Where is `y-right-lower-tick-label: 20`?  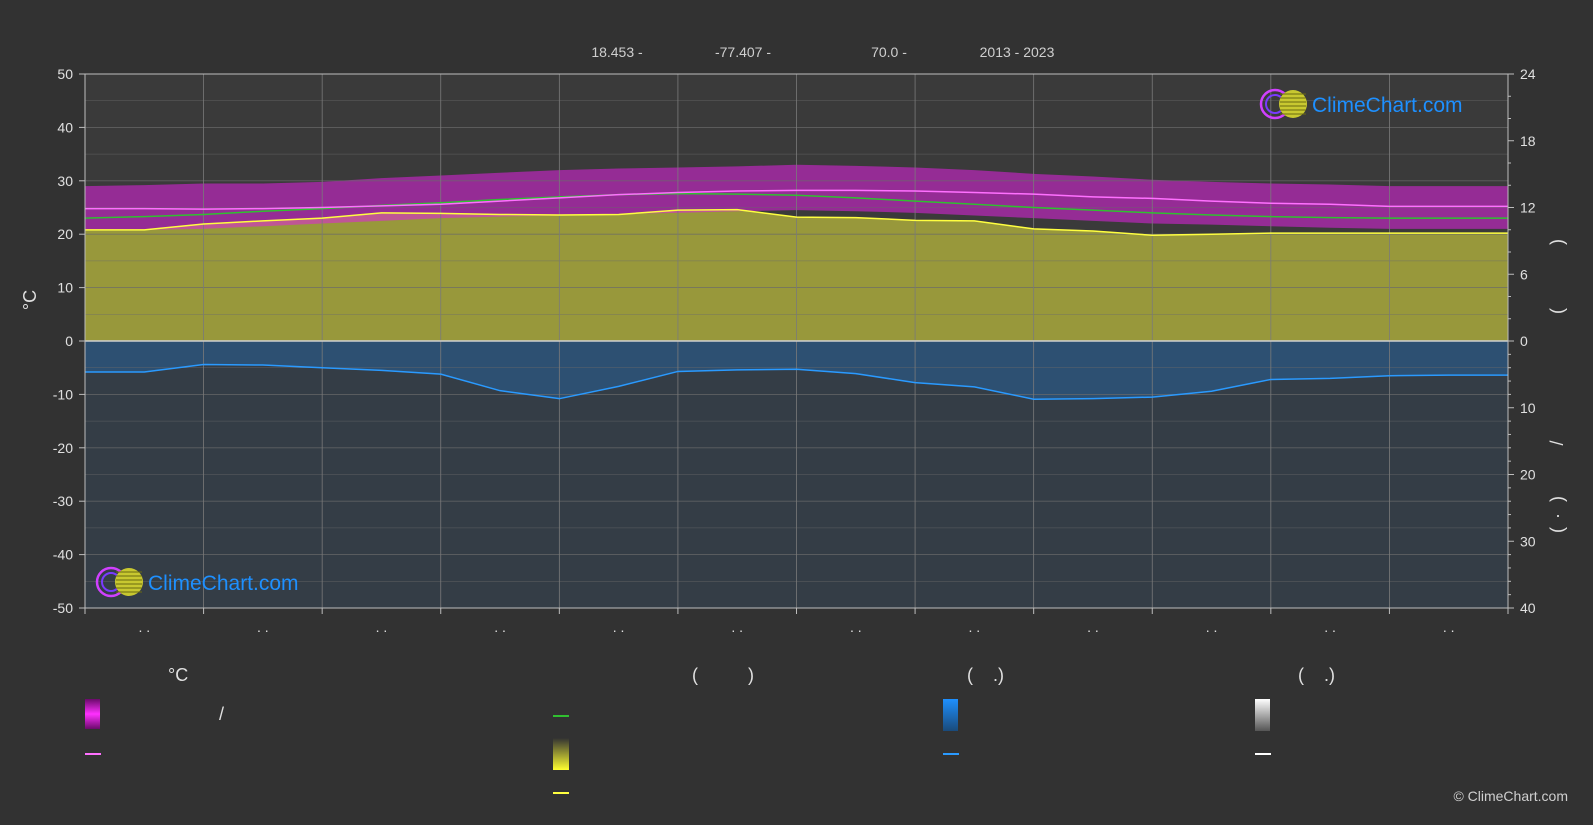
y-right-lower-tick-label: 20 is located at coordinates (1528, 475).